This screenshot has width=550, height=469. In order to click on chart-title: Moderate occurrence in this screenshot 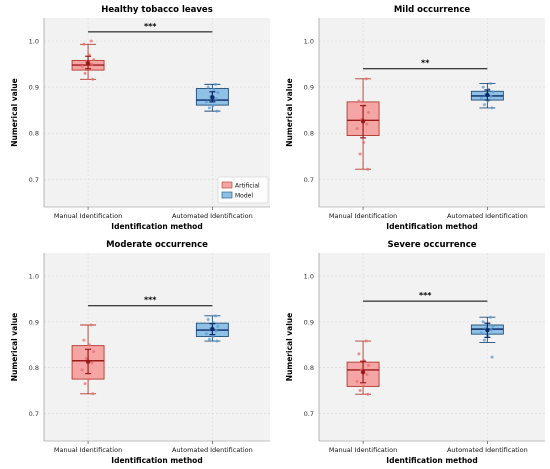, I will do `click(157, 245)`.